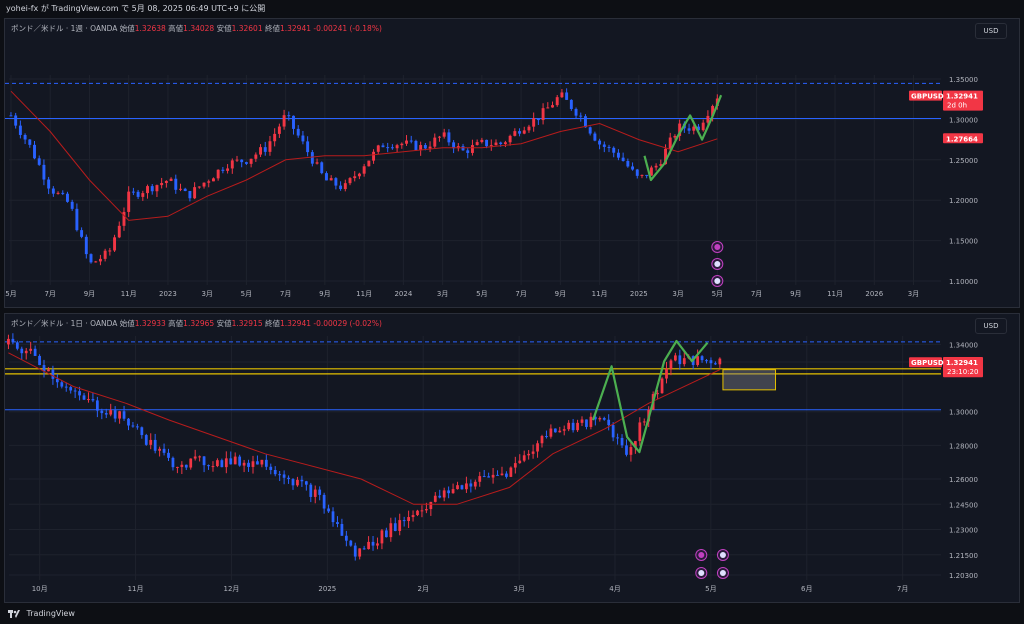 The width and height of the screenshot is (1024, 624). Describe the element at coordinates (991, 326) in the screenshot. I see `currency-button-daily: USD` at that location.